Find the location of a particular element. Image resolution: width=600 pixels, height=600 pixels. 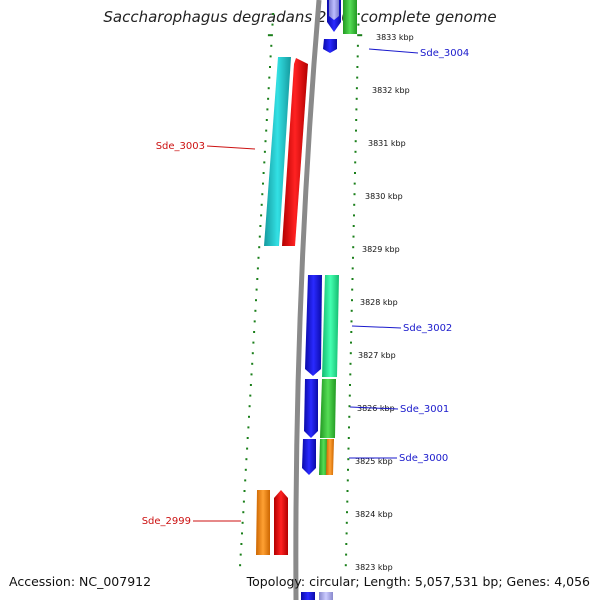

cds-red-sde3003 is located at coordinates (295, 152).